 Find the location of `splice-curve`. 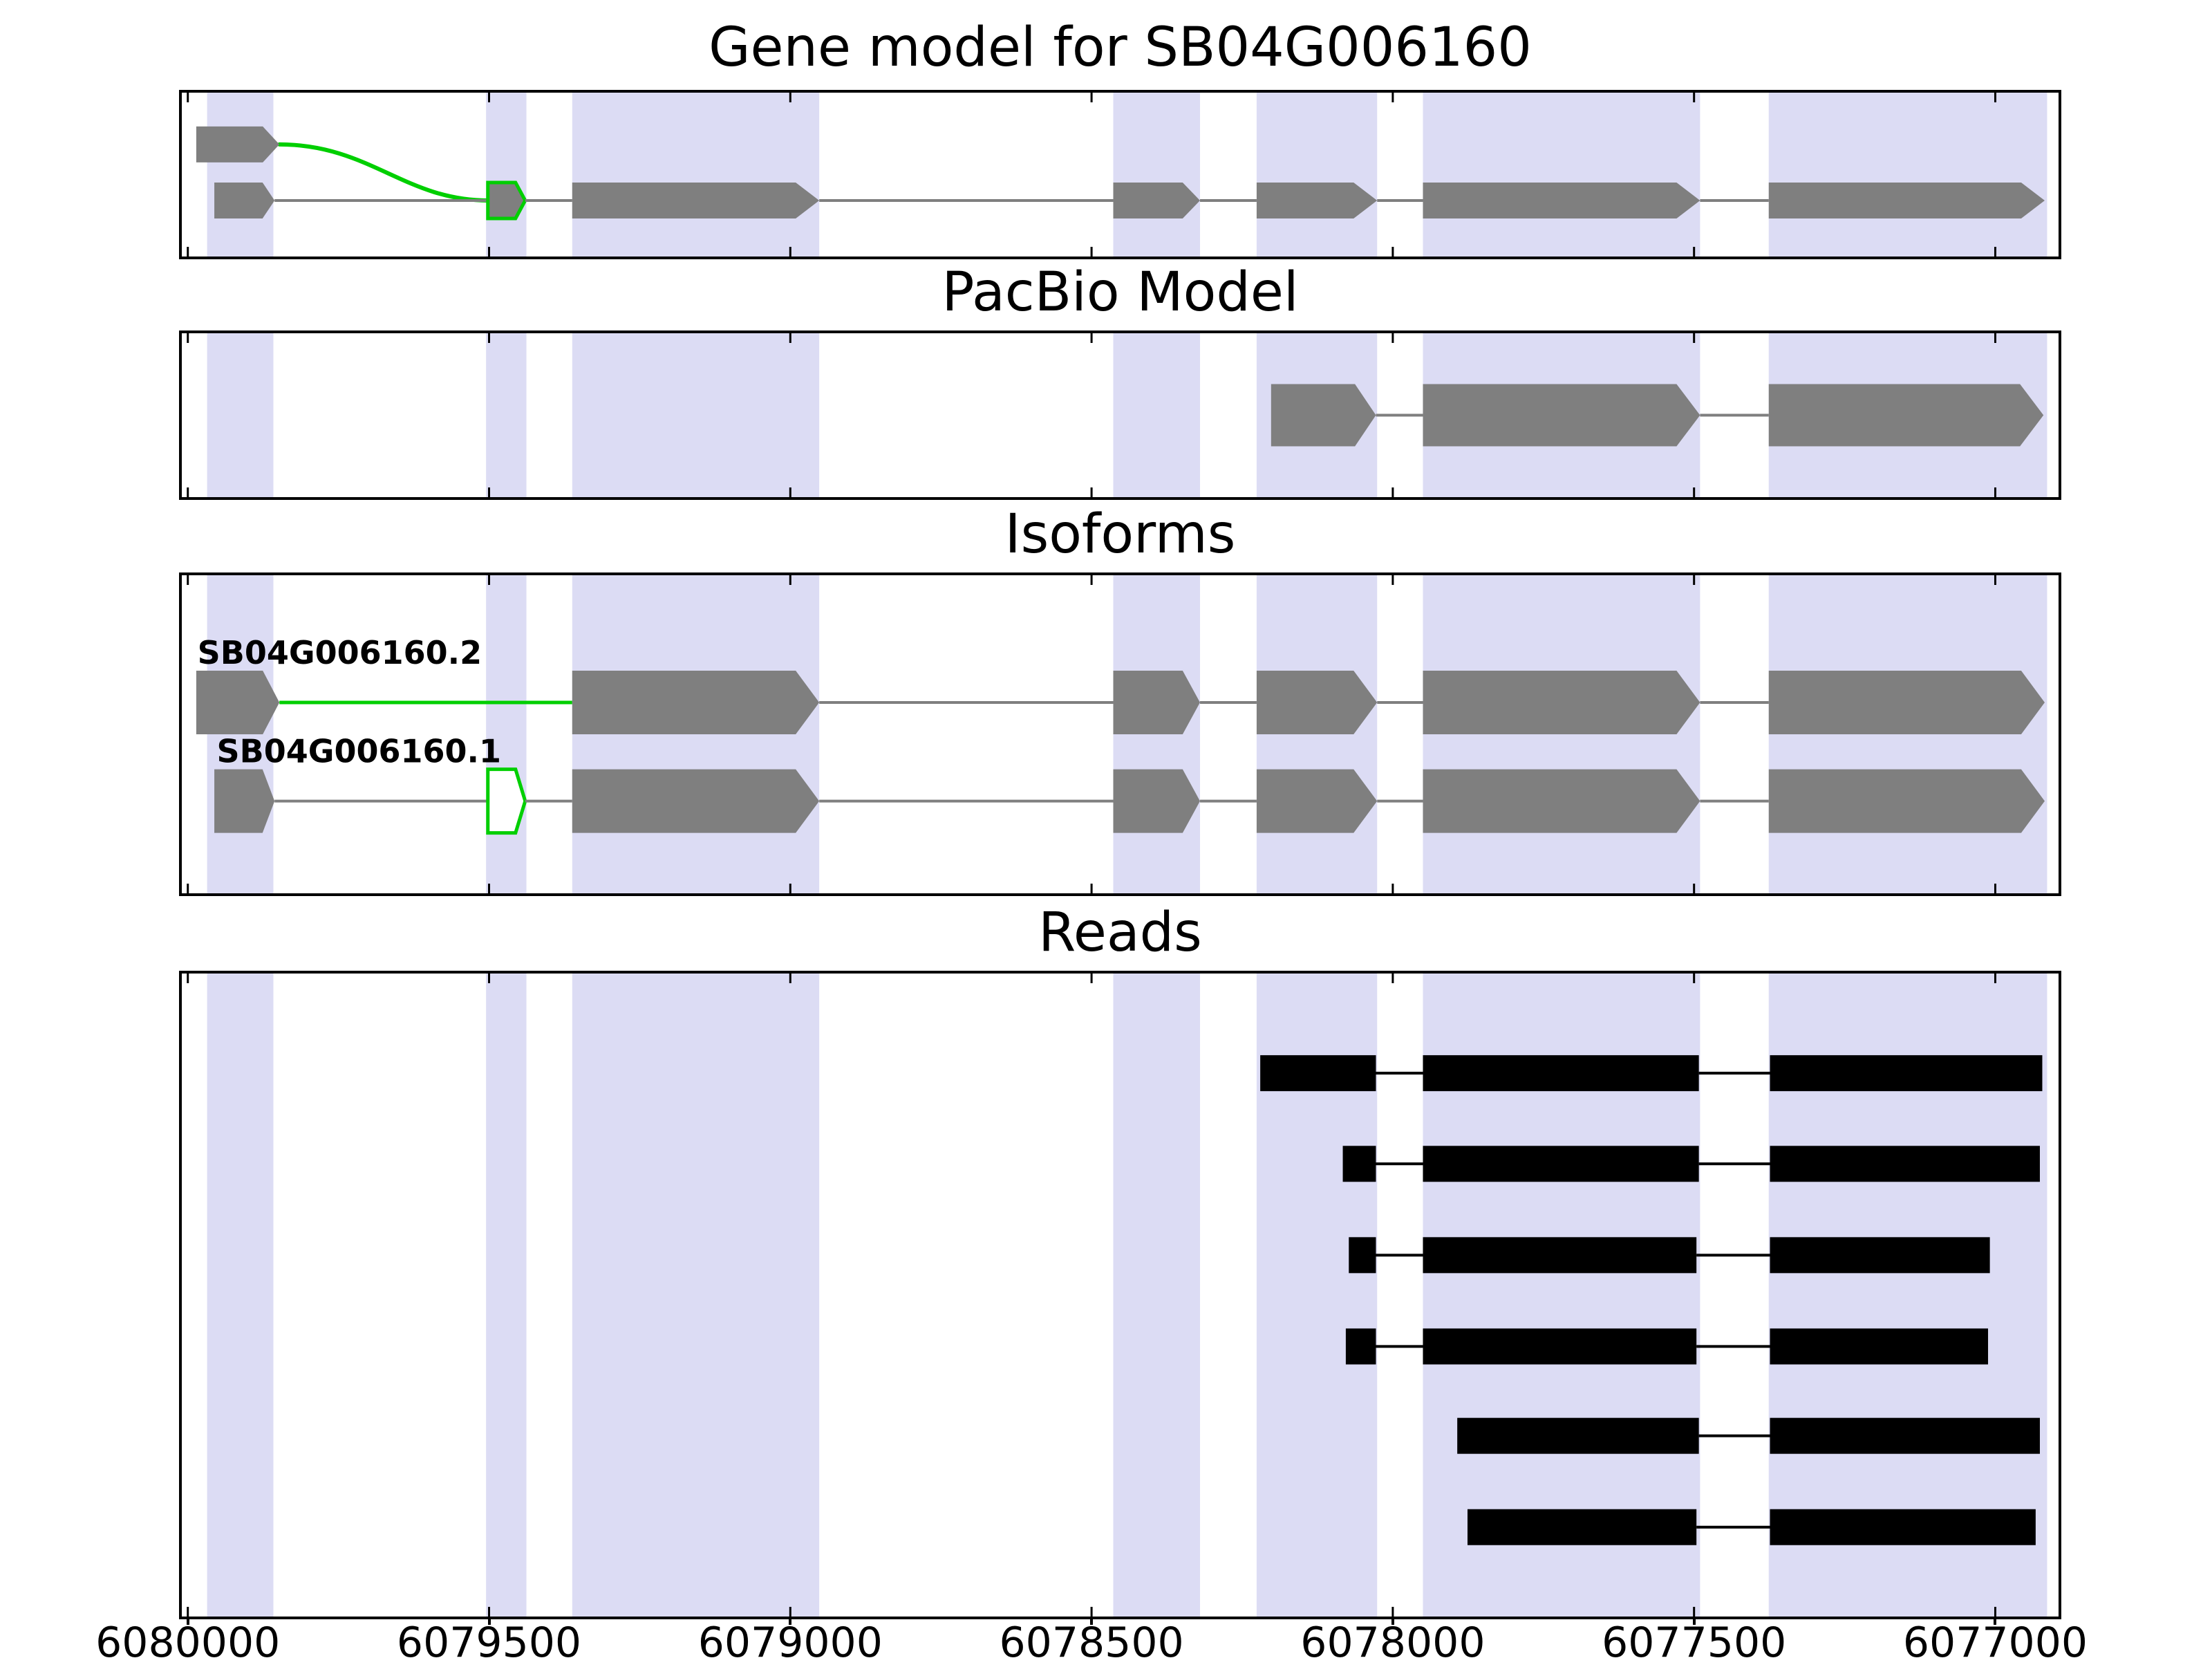

splice-curve is located at coordinates (384, 172).